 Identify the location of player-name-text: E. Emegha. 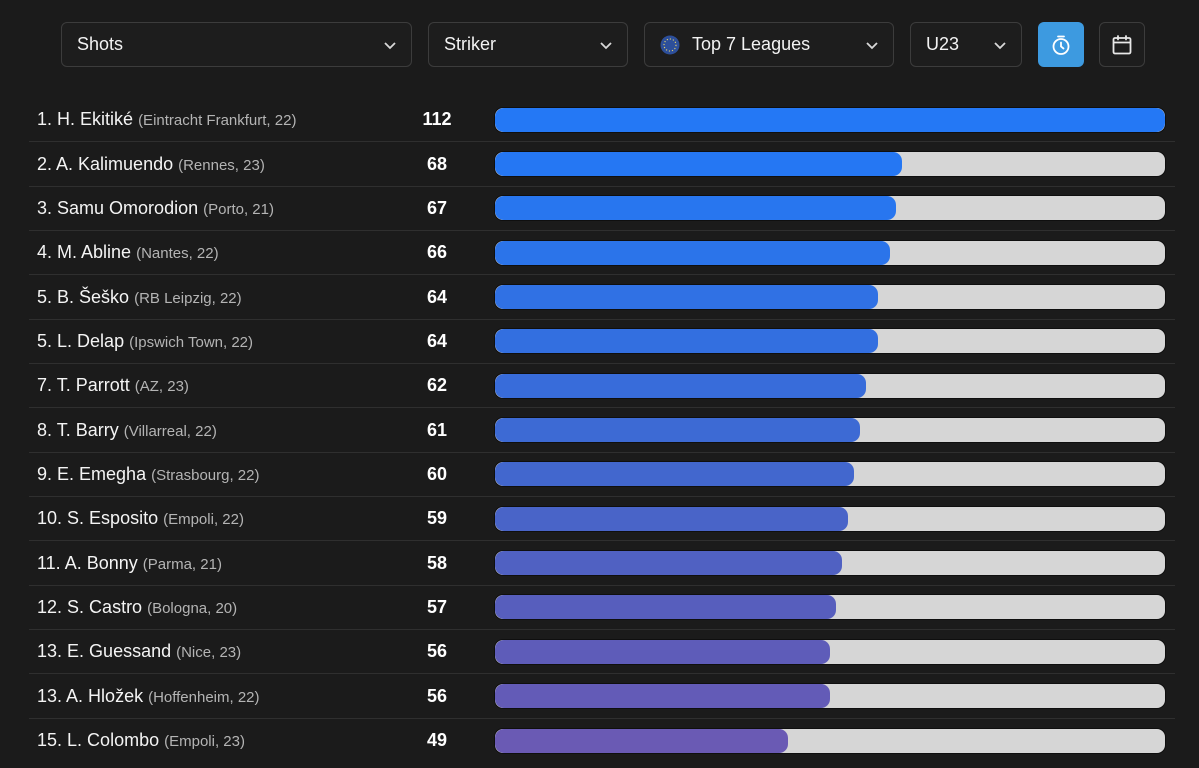
(102, 473).